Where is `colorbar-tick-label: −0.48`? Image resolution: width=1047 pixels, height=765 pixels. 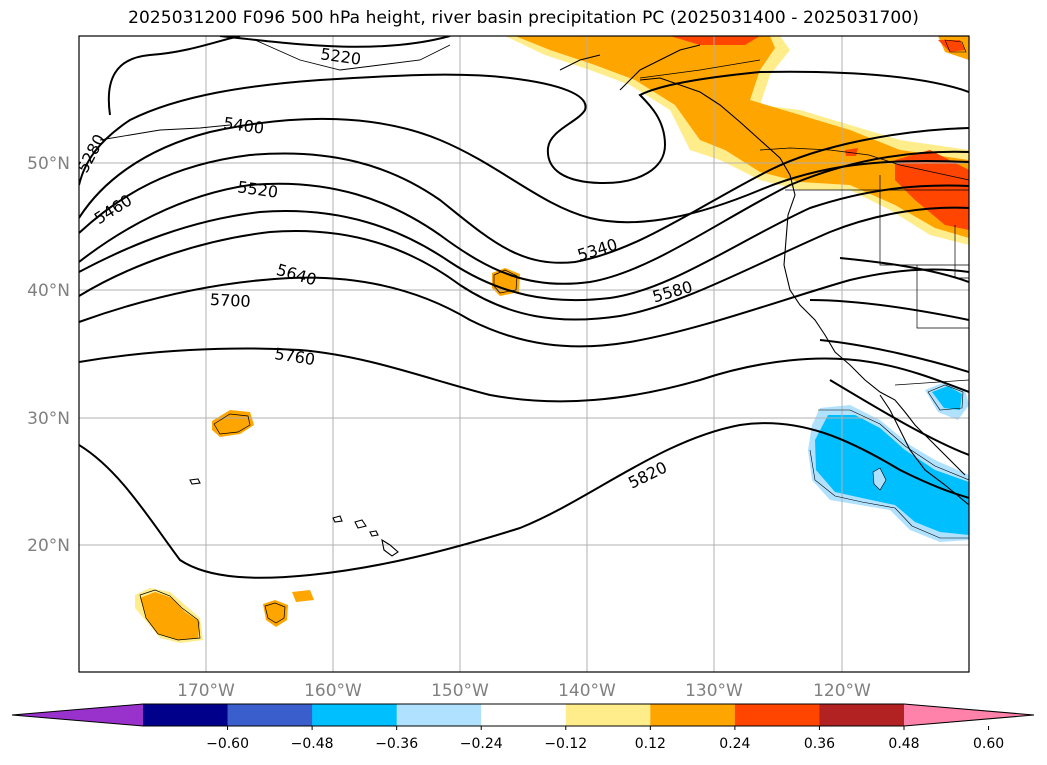
colorbar-tick-label: −0.48 is located at coordinates (312, 744).